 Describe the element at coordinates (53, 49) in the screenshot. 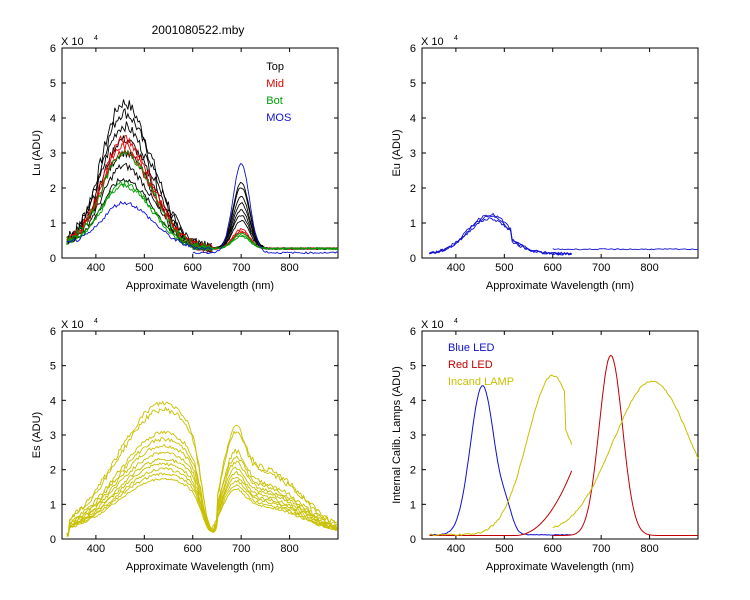

I see `lu-y-tick-label: 6` at that location.